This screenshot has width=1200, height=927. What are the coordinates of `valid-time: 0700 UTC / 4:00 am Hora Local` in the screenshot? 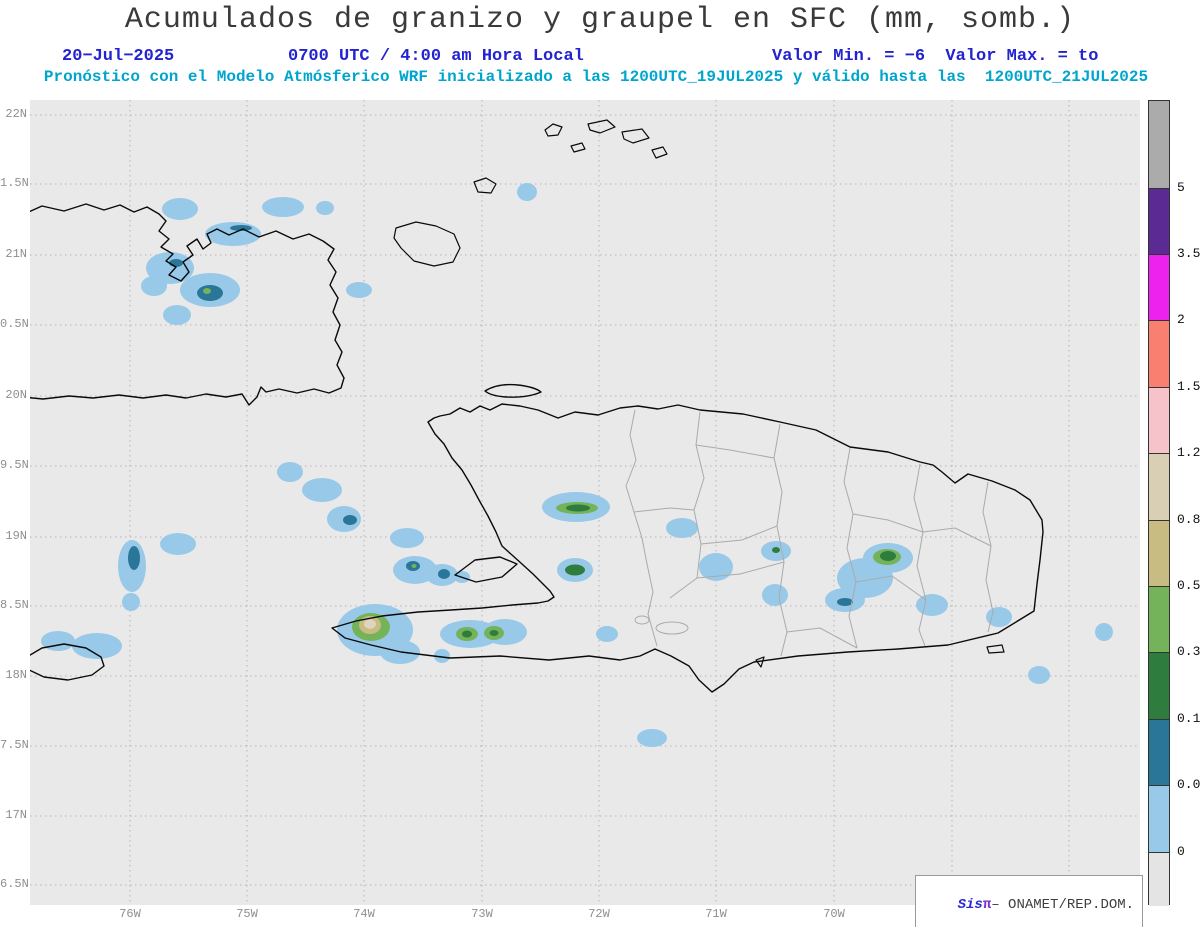 It's located at (436, 56).